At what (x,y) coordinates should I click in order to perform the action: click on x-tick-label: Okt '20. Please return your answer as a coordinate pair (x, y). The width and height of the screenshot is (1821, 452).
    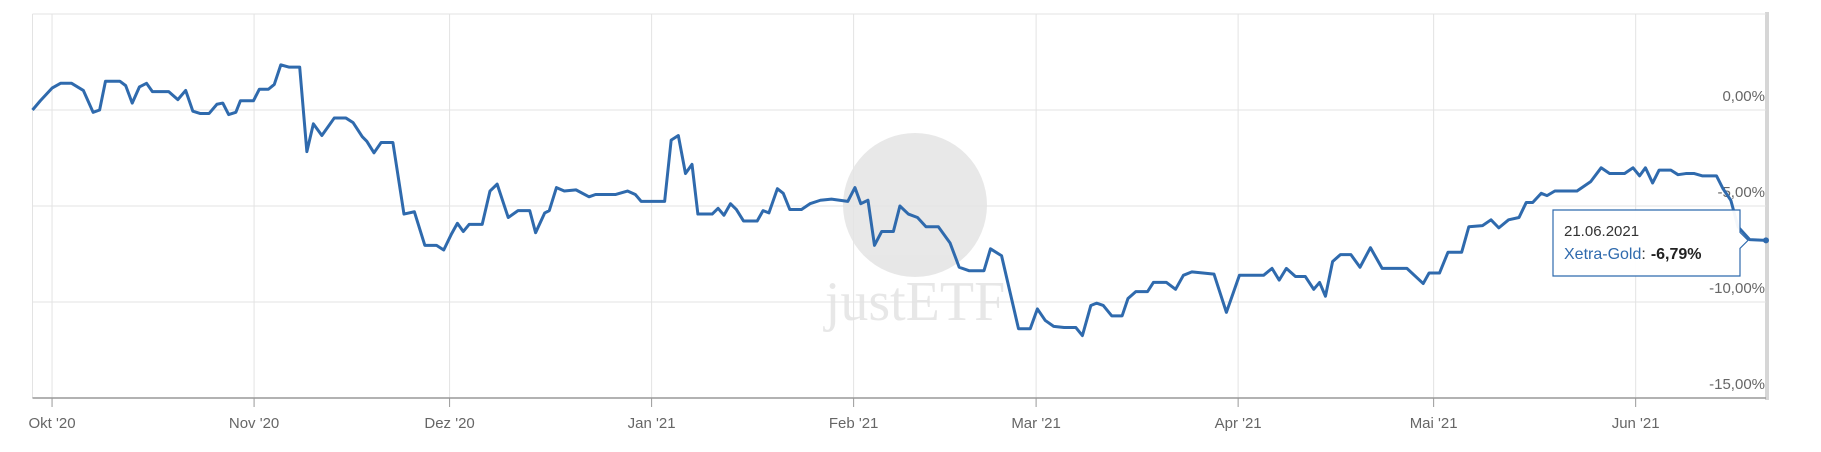
    Looking at the image, I should click on (52, 423).